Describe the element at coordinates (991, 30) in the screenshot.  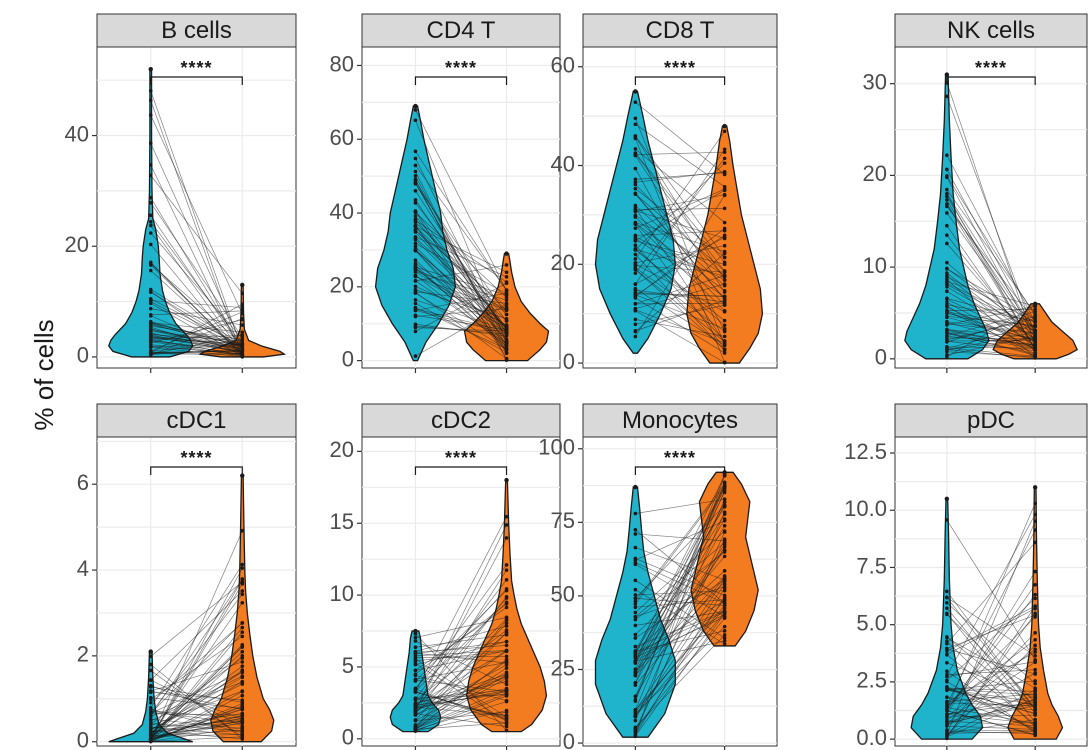
I see `facet-strip` at that location.